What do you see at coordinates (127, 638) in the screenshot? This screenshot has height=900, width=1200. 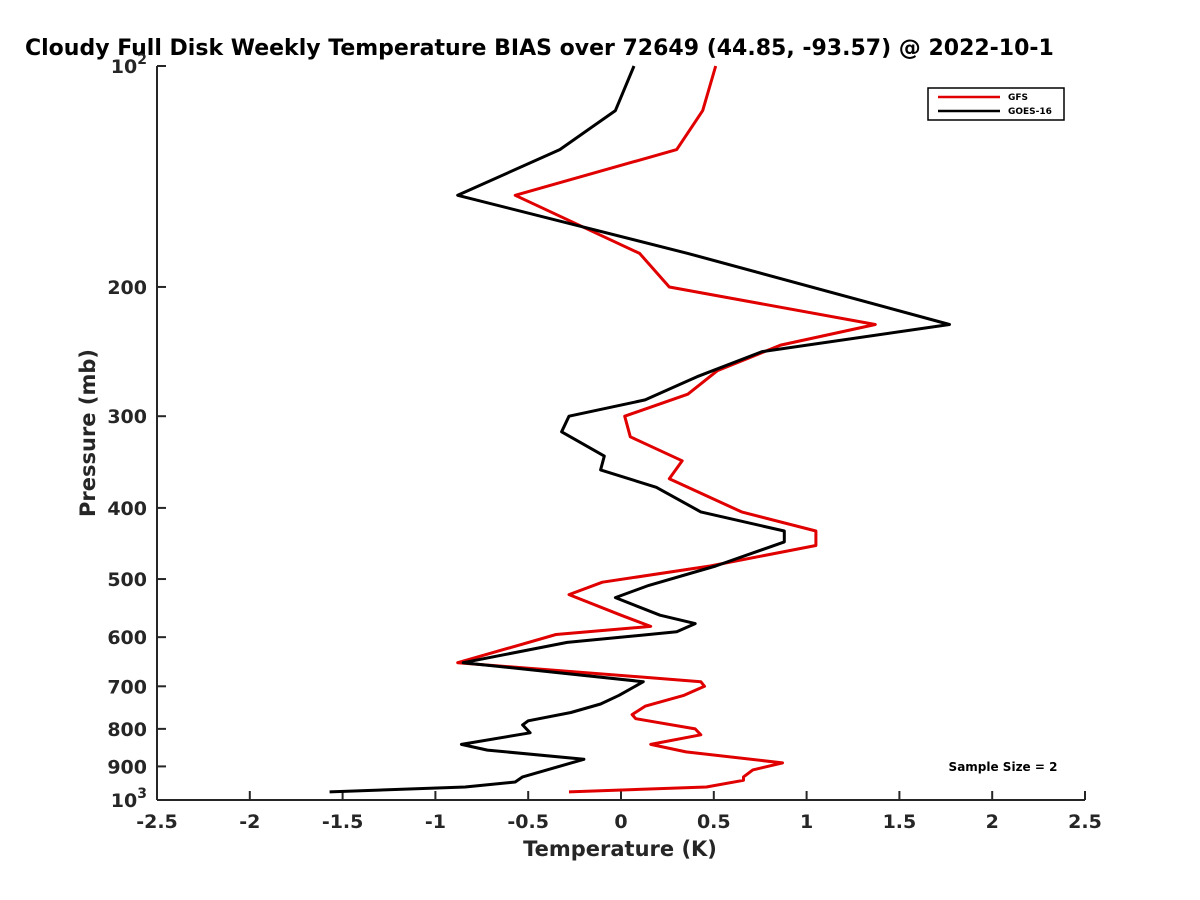 I see `y-tick-label: 600` at bounding box center [127, 638].